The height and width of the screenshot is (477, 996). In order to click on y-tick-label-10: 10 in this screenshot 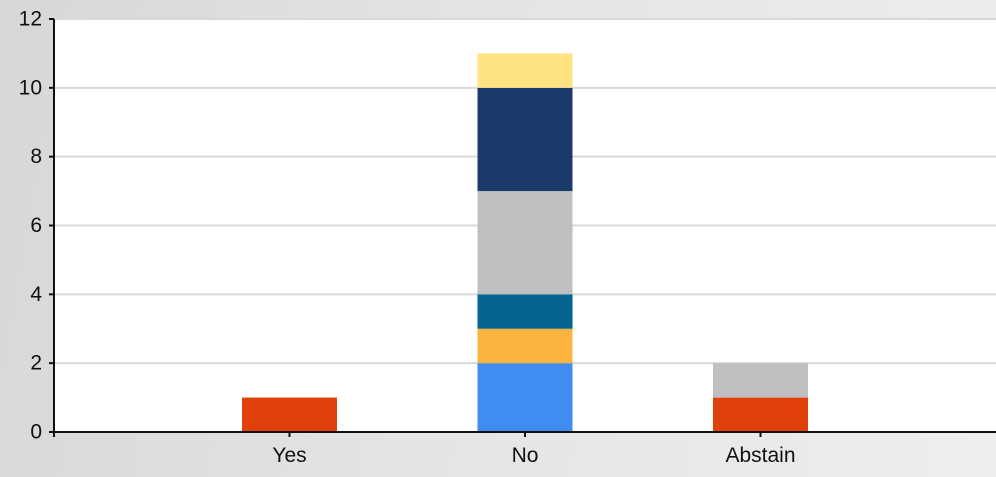, I will do `click(30, 87)`.